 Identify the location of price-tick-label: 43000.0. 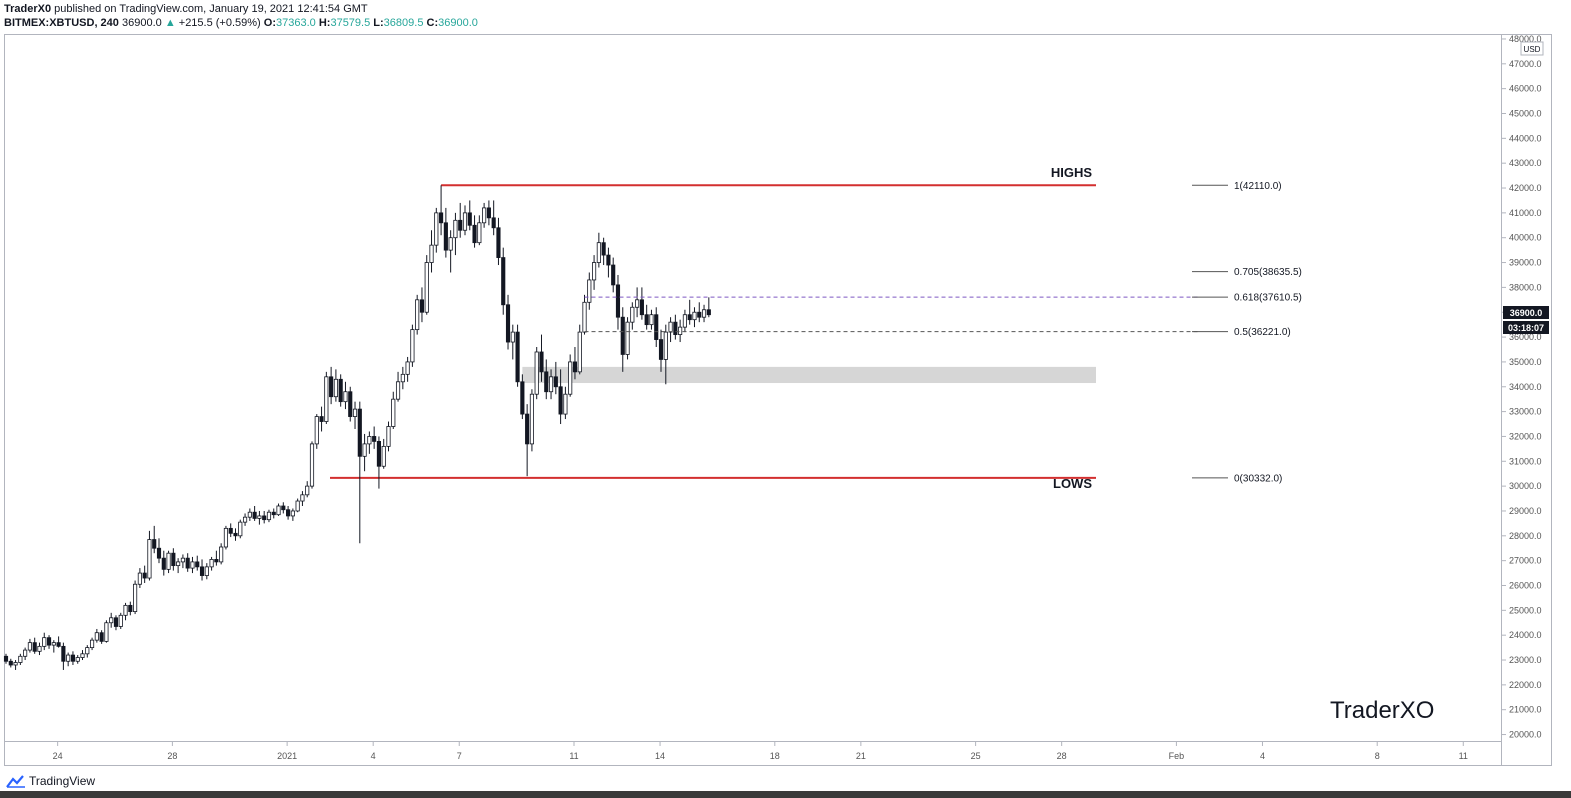
(1525, 163).